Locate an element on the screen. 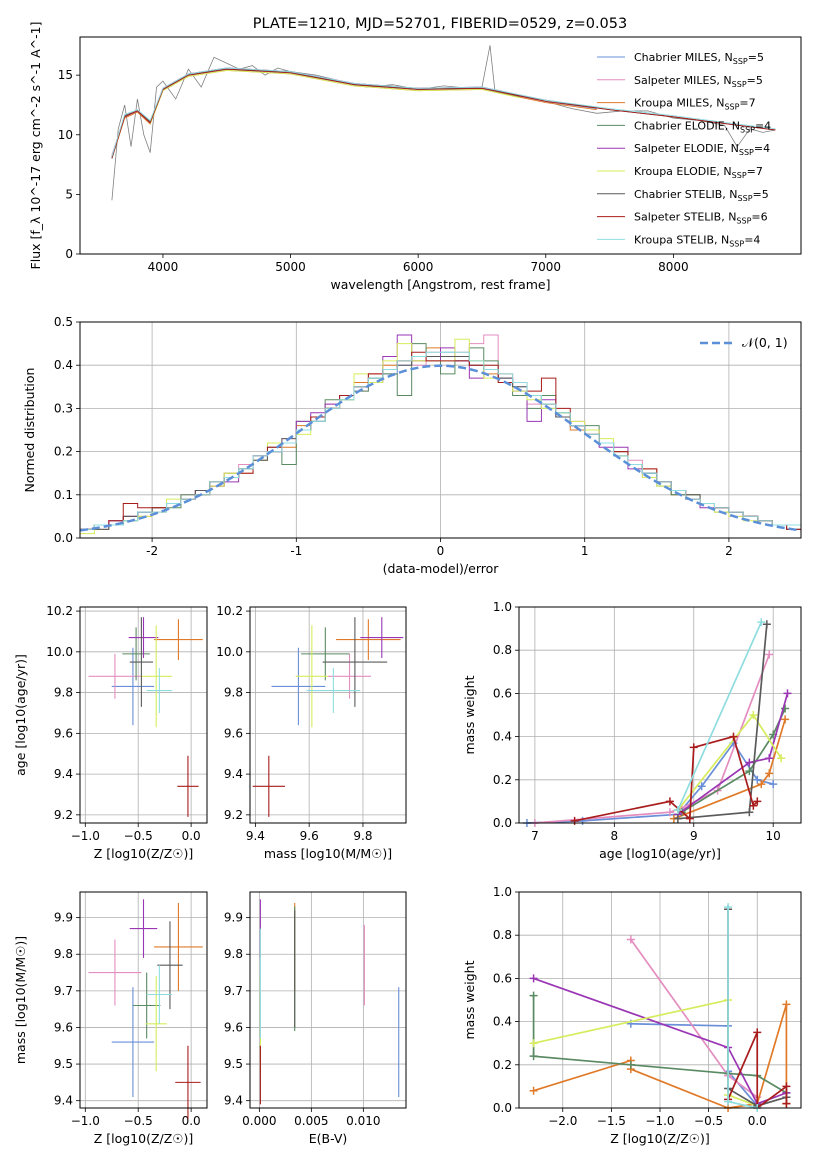  legend-label: Kroupa ELODIE, NSSP=7 is located at coordinates (698, 172).